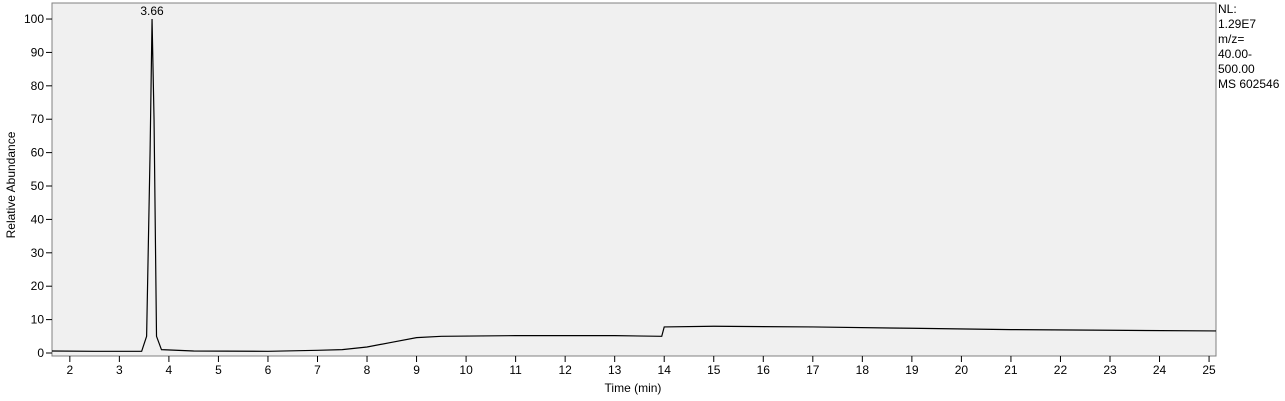 The width and height of the screenshot is (1285, 401). I want to click on range-header: RT: 1.62 - 25.16, so click(44, 1).